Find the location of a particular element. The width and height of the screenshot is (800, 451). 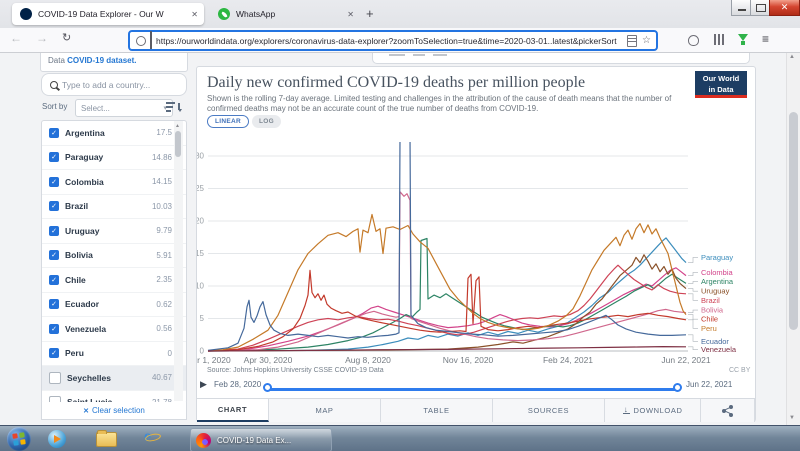

country-row: ✓ Colombia 14.15 is located at coordinates (114, 182).